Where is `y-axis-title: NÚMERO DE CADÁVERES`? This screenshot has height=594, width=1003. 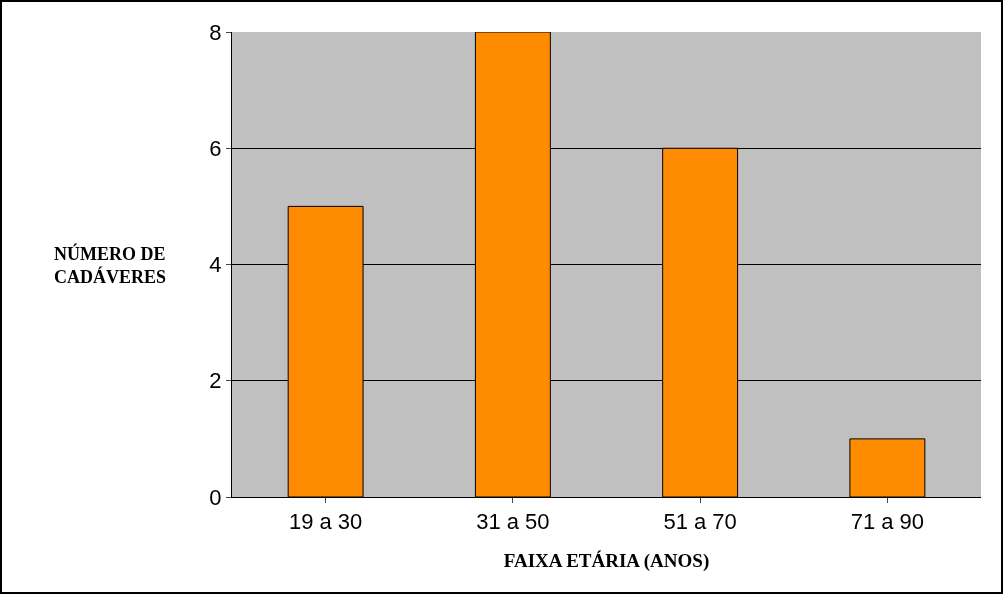
y-axis-title: NÚMERO DE CADÁVERES is located at coordinates (110, 265).